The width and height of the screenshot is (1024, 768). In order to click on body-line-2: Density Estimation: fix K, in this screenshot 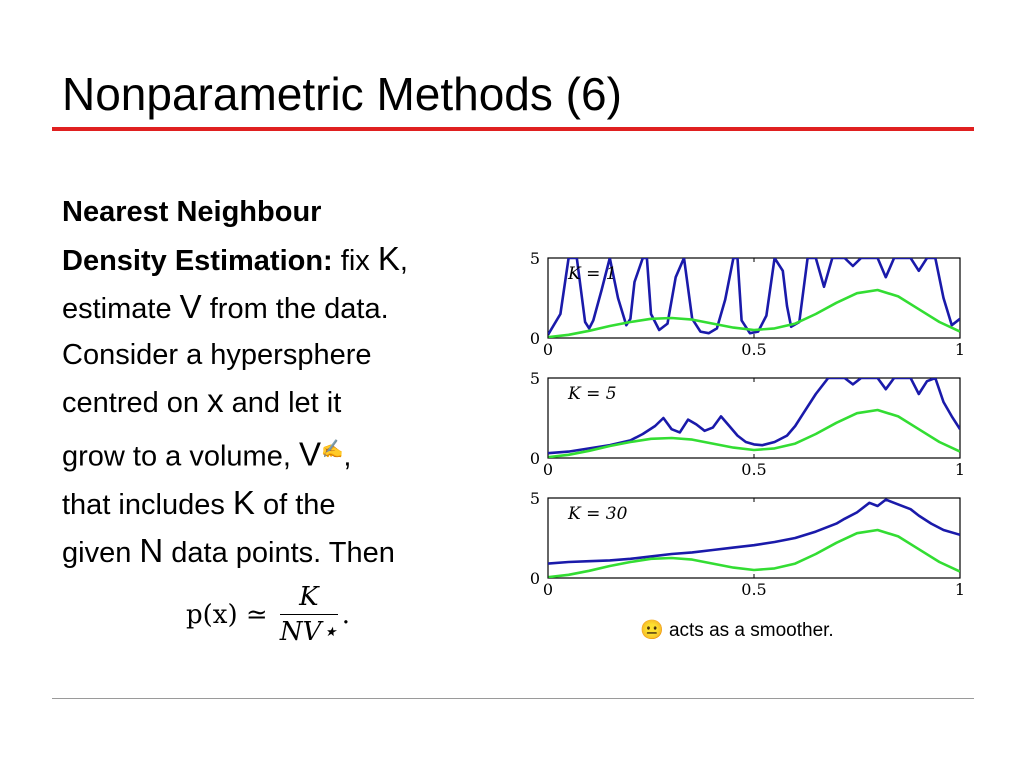, I will do `click(277, 260)`.